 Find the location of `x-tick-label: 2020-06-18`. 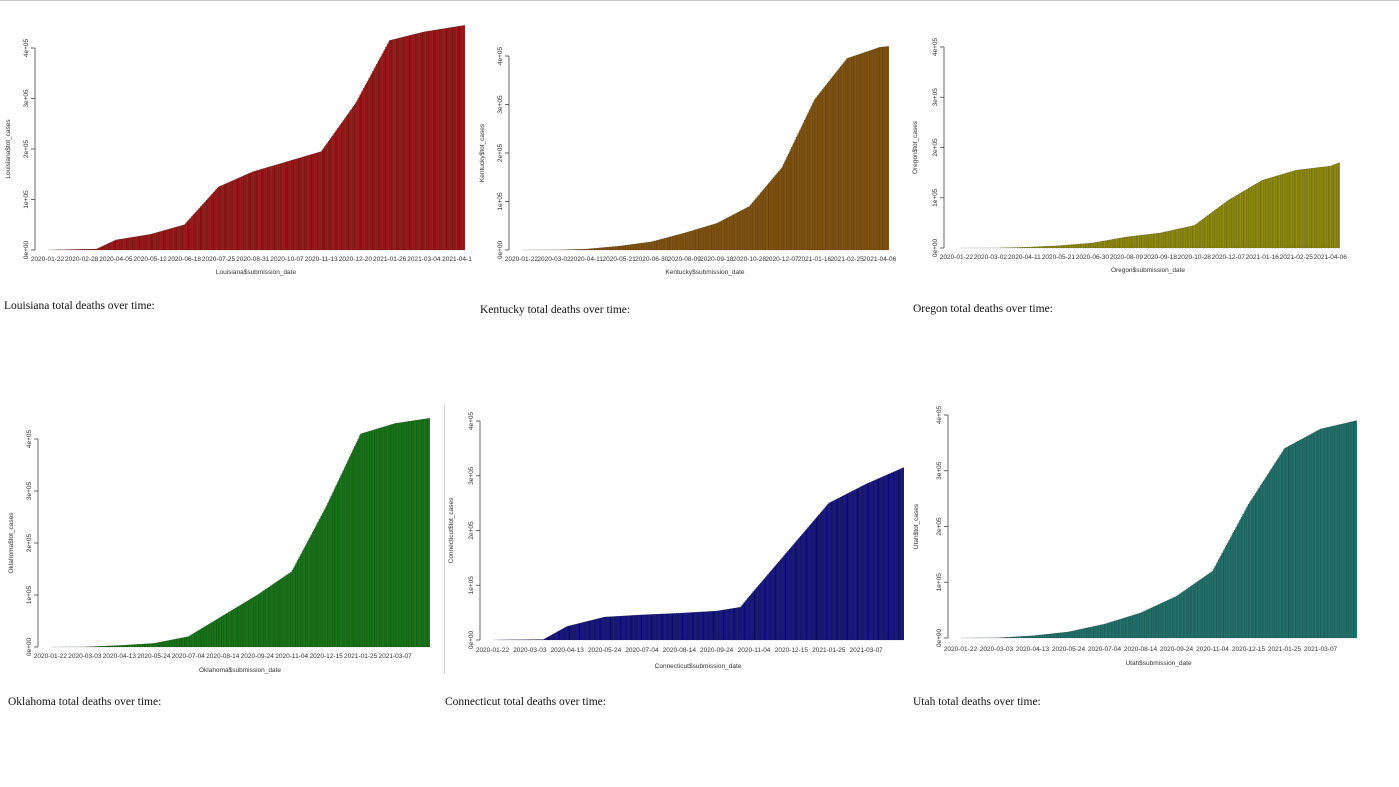

x-tick-label: 2020-06-18 is located at coordinates (185, 259).